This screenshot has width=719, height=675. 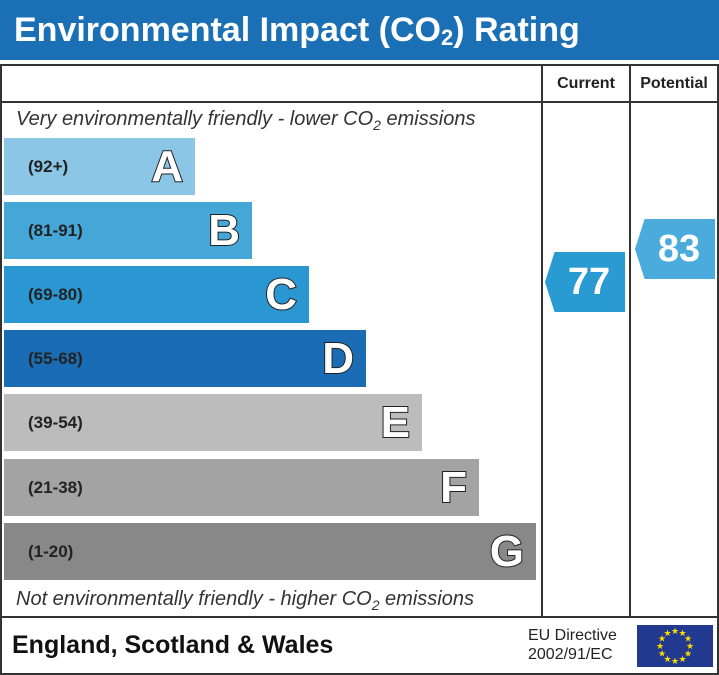 I want to click on band-range: (21-38), so click(x=55, y=487).